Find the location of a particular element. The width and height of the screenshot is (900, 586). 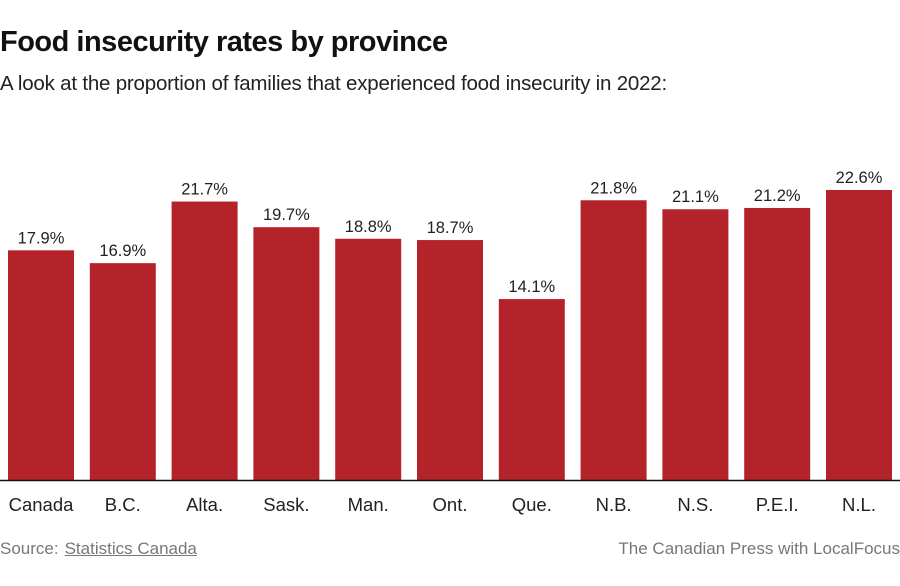

value-label: 16.9% is located at coordinates (122, 251).